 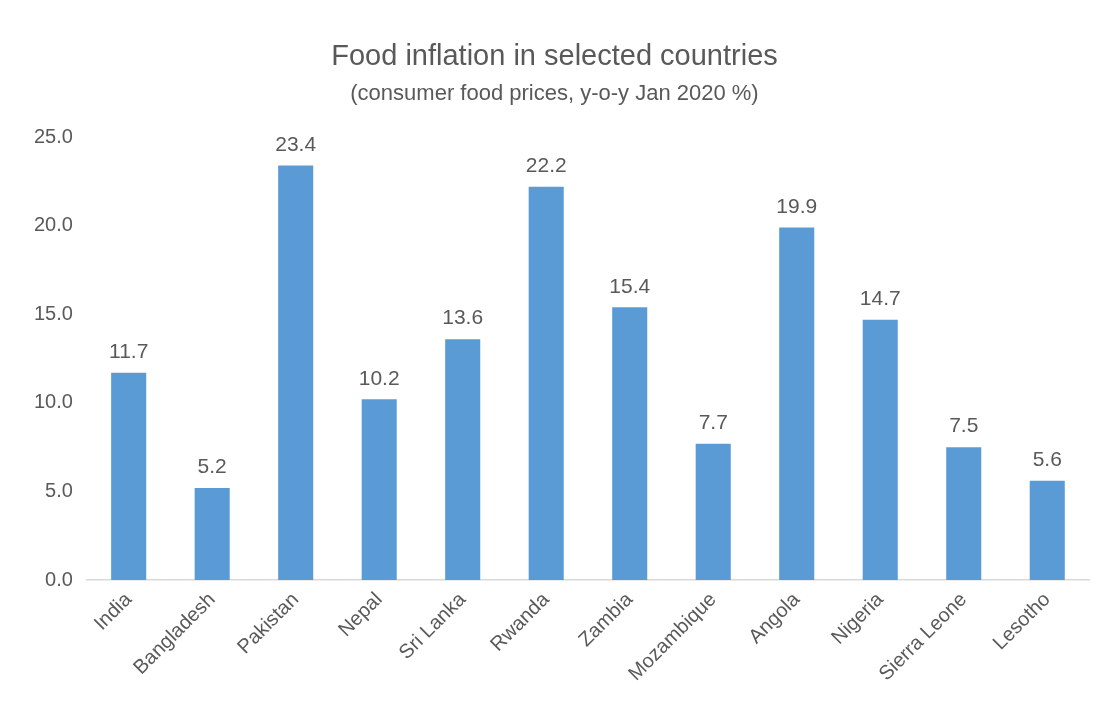 I want to click on data-label: 13.6, so click(x=463, y=317).